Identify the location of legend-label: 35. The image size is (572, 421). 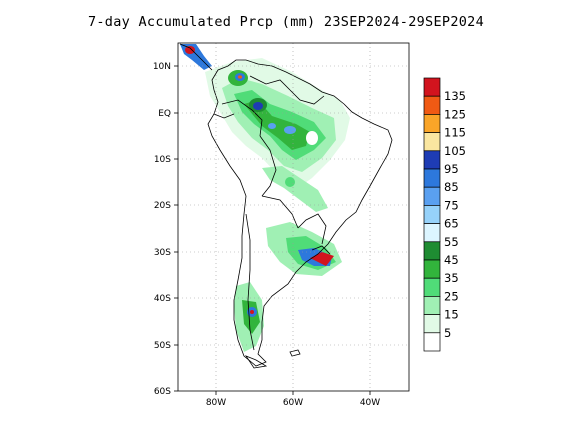
(451, 278).